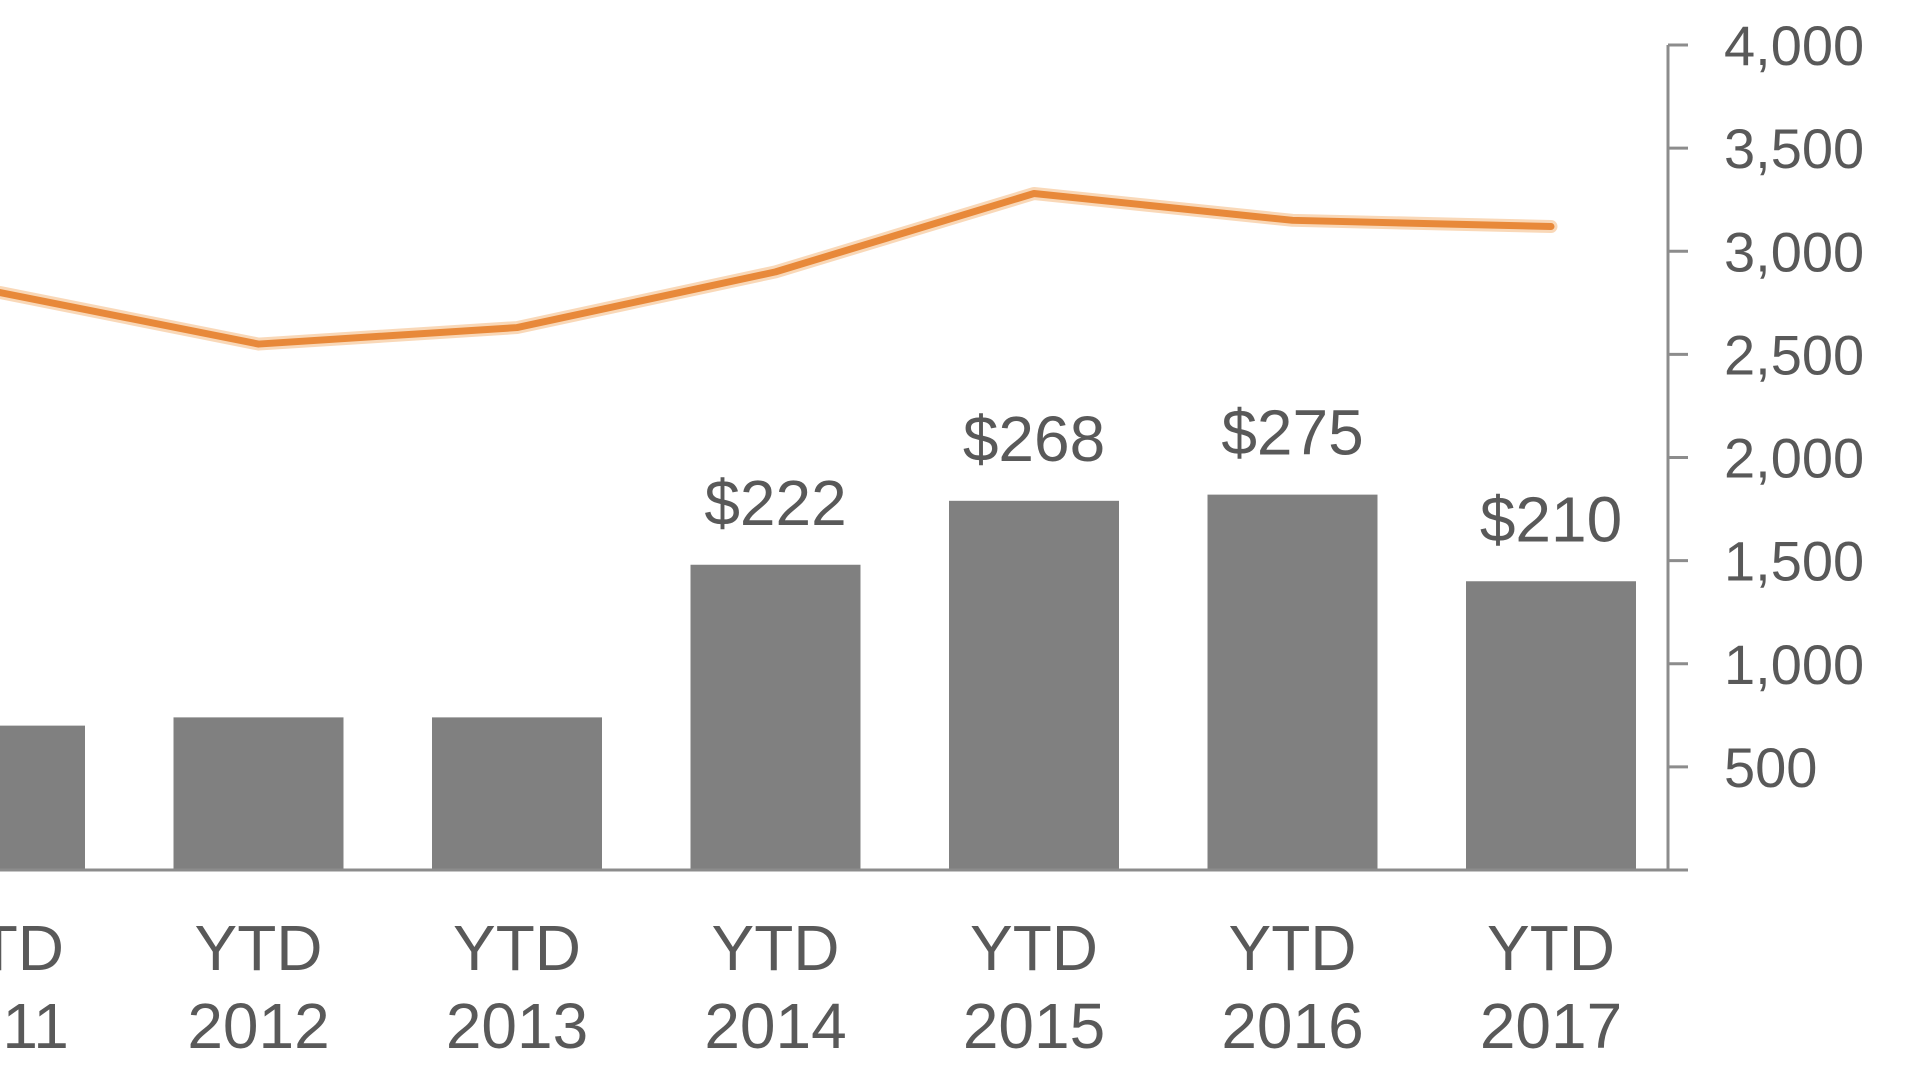 The width and height of the screenshot is (1920, 1080). I want to click on bar-ytd-2011, so click(42, 797).